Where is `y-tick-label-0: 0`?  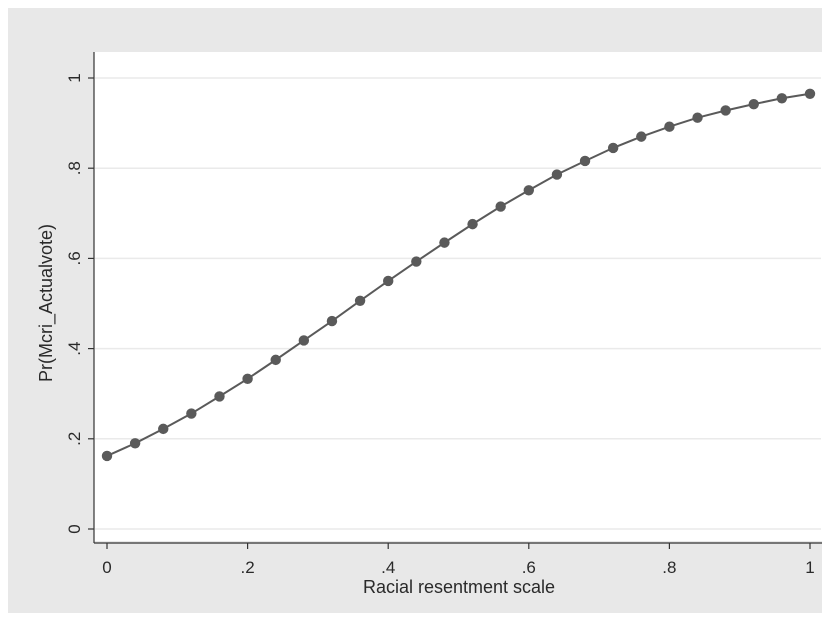 y-tick-label-0: 0 is located at coordinates (74, 528).